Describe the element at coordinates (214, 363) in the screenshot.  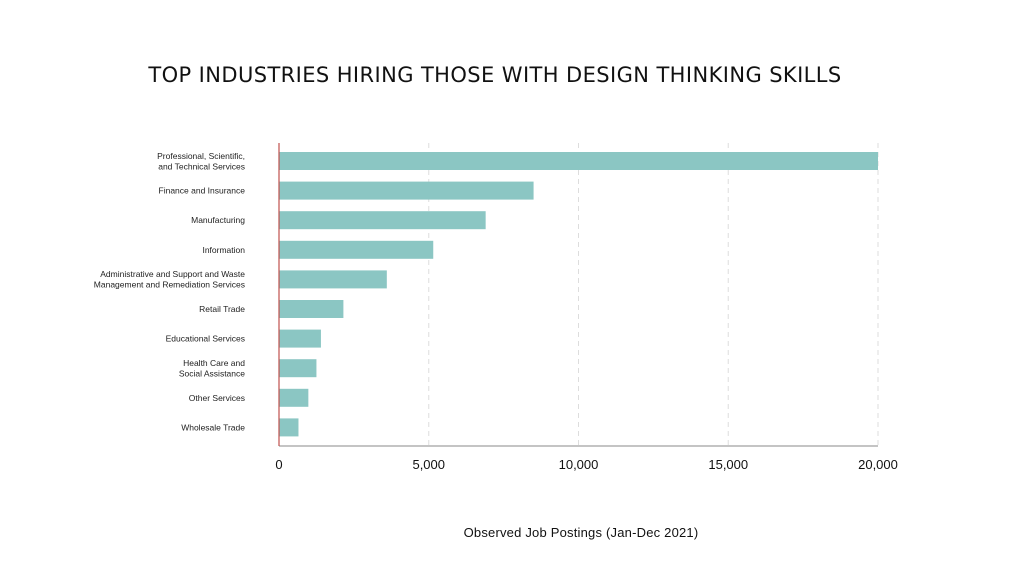
I see `category-label: Health Care and` at that location.